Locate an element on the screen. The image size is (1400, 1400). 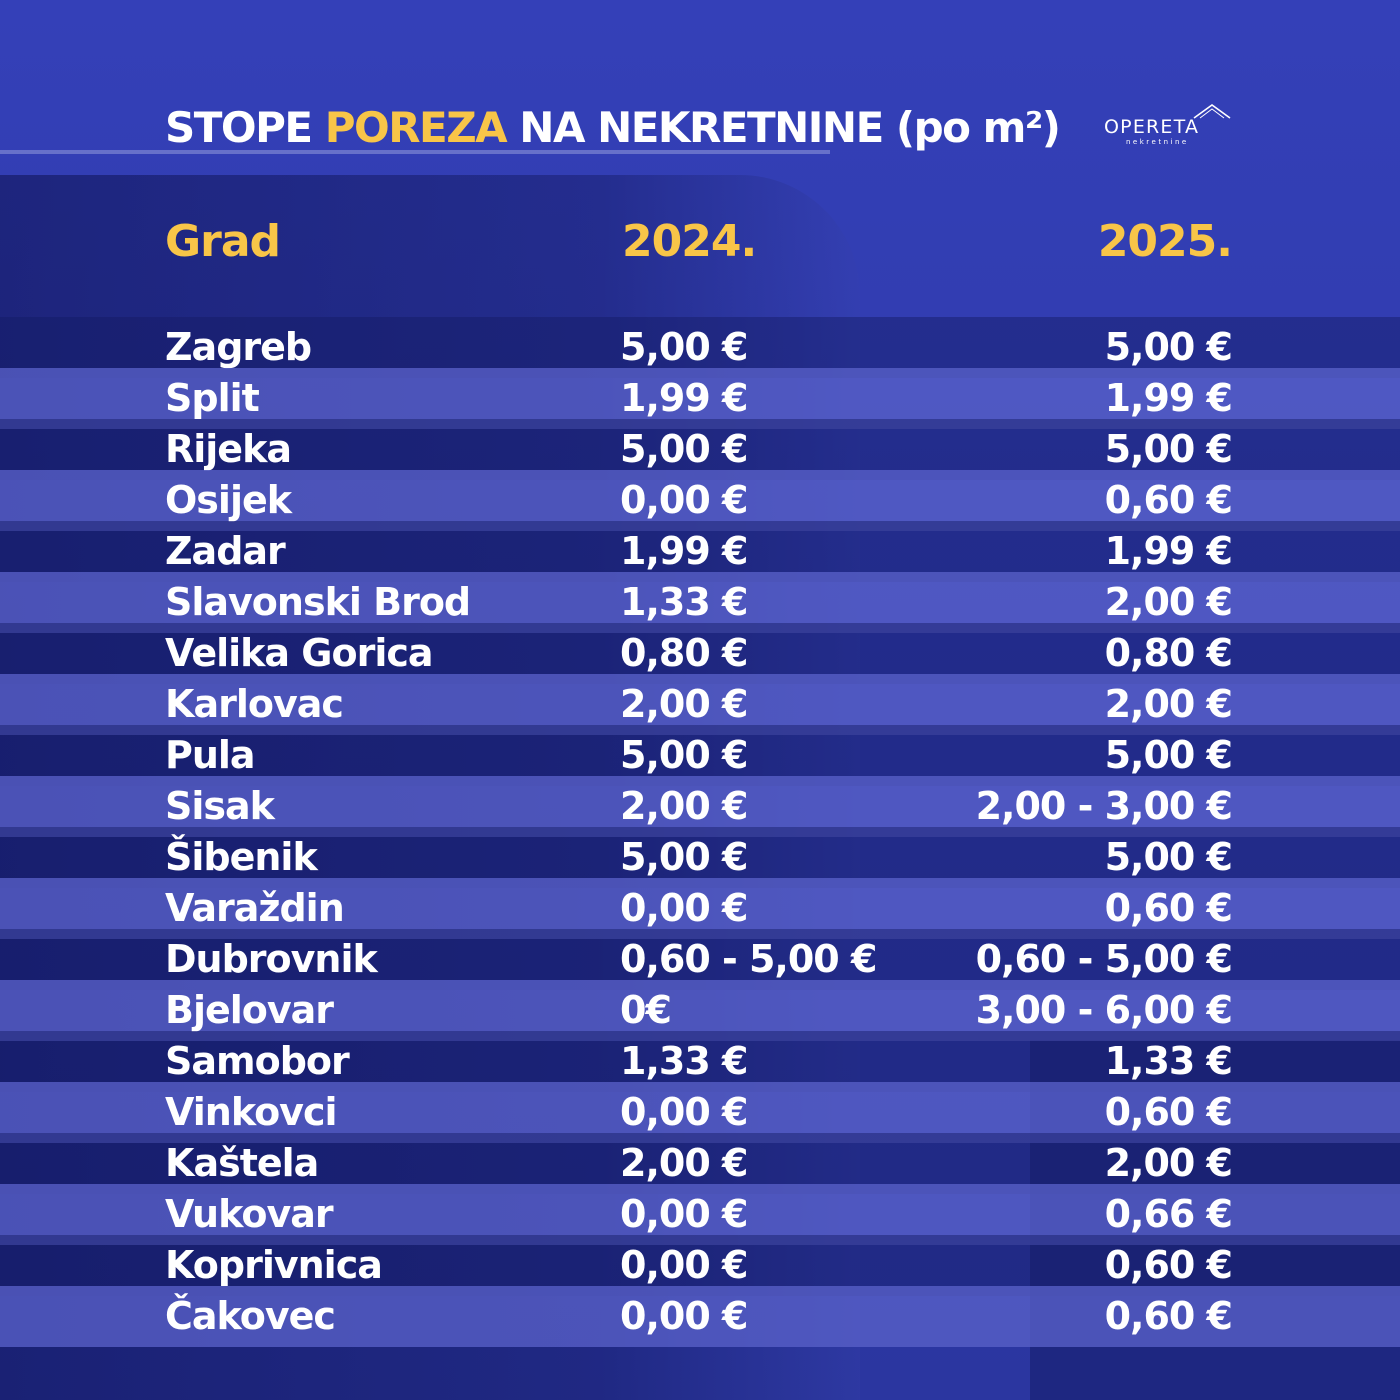
table-row: Šibenik 5,00 € 5,00 € is located at coordinates (700, 857).